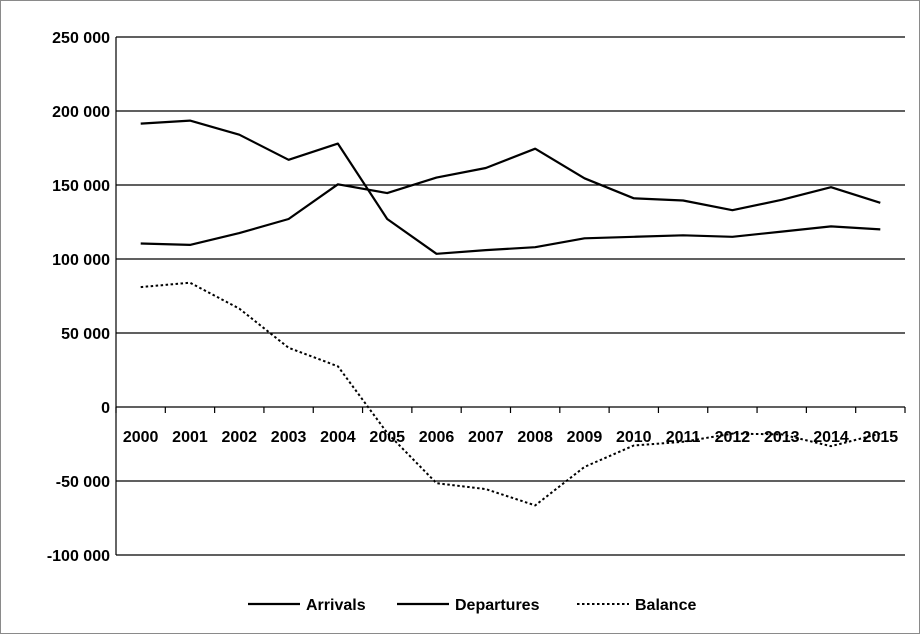  What do you see at coordinates (338, 437) in the screenshot?
I see `x-tick-label: 2004` at bounding box center [338, 437].